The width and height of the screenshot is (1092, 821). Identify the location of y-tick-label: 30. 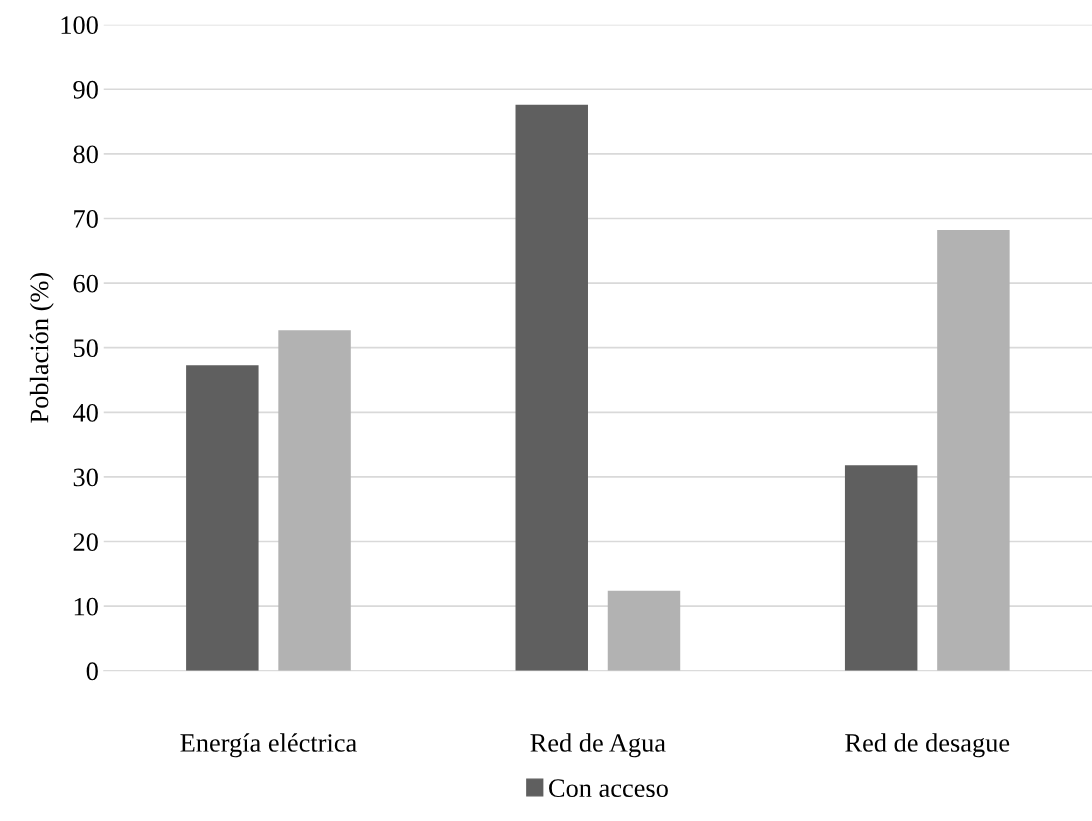
(85, 477).